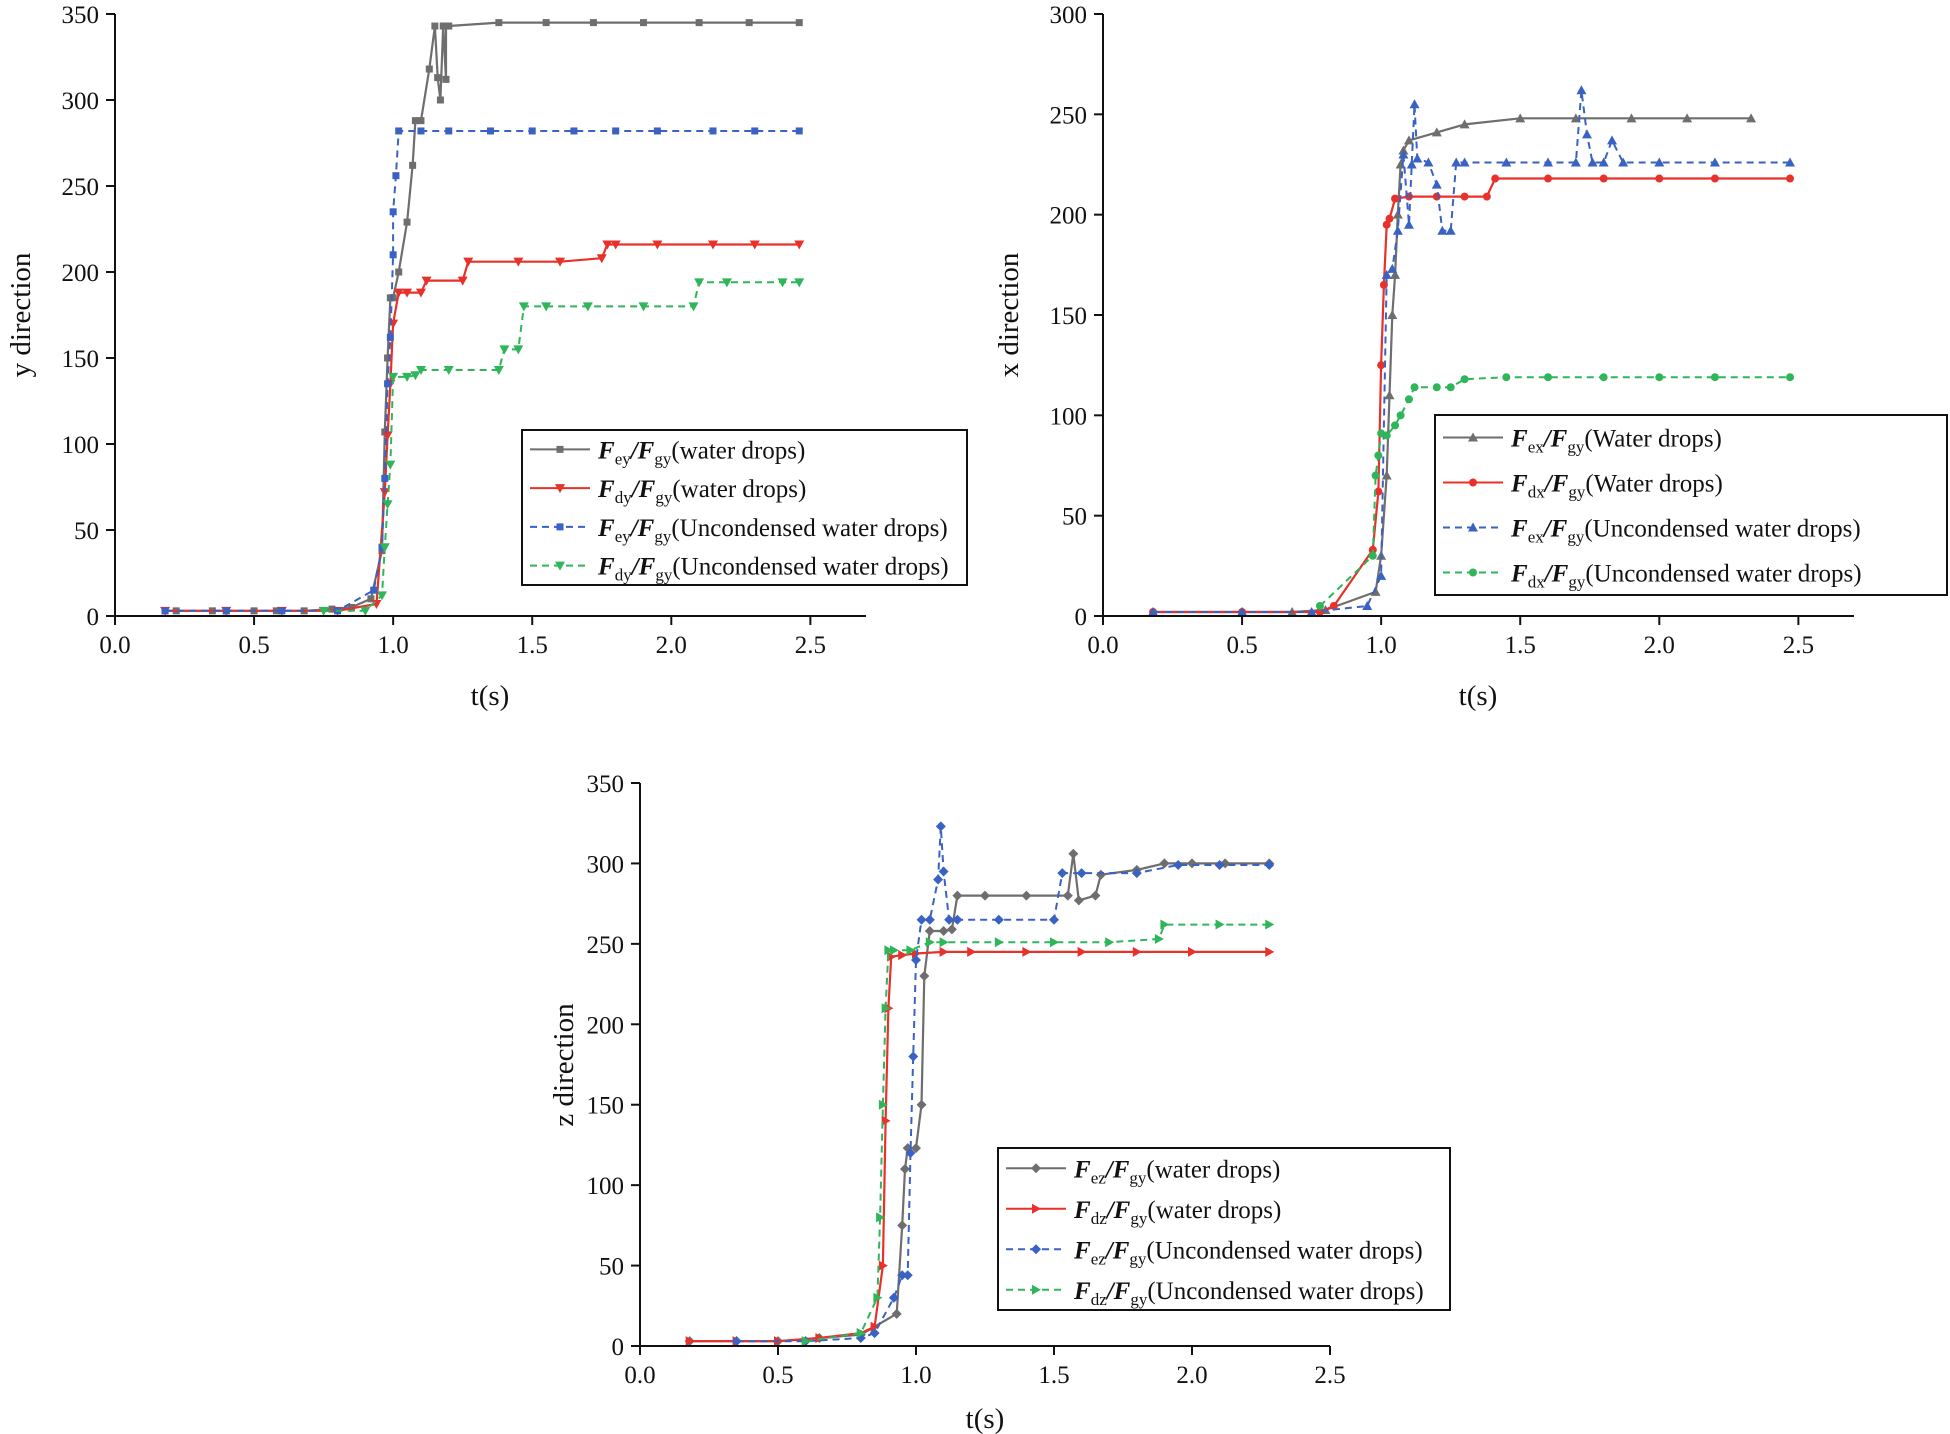 The image size is (1950, 1434). Describe the element at coordinates (1177, 1212) in the screenshot. I see `legend-label: Fdz/Fgy(water drops)` at that location.